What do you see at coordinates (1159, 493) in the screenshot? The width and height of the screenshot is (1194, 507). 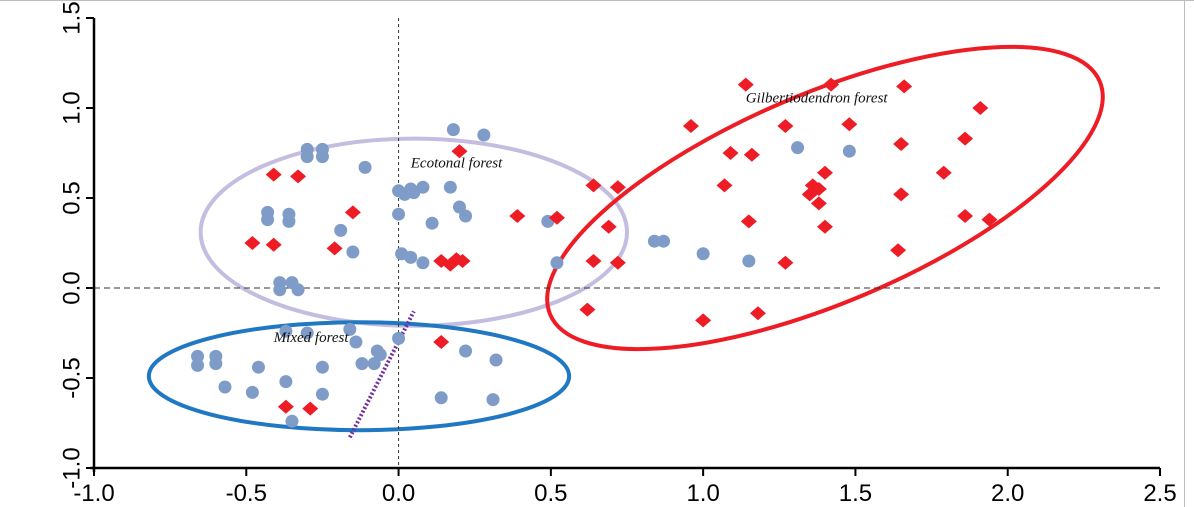 I see `x-tick-label-7: 2.5` at bounding box center [1159, 493].